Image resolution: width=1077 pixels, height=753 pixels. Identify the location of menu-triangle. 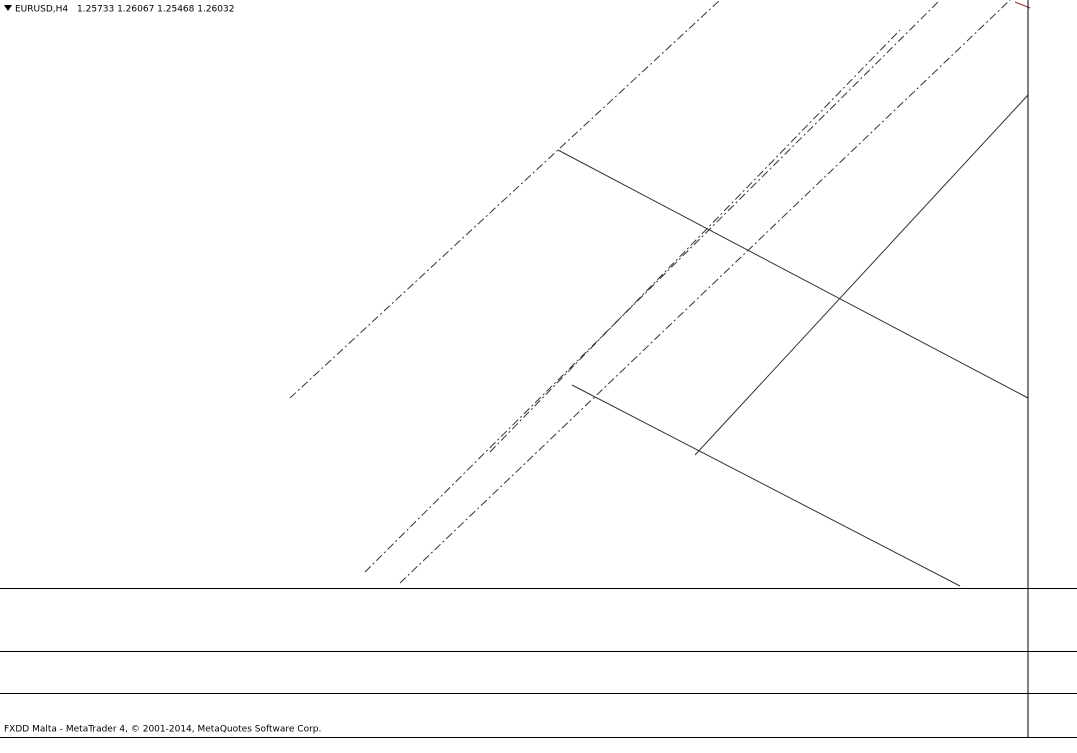
(8, 8).